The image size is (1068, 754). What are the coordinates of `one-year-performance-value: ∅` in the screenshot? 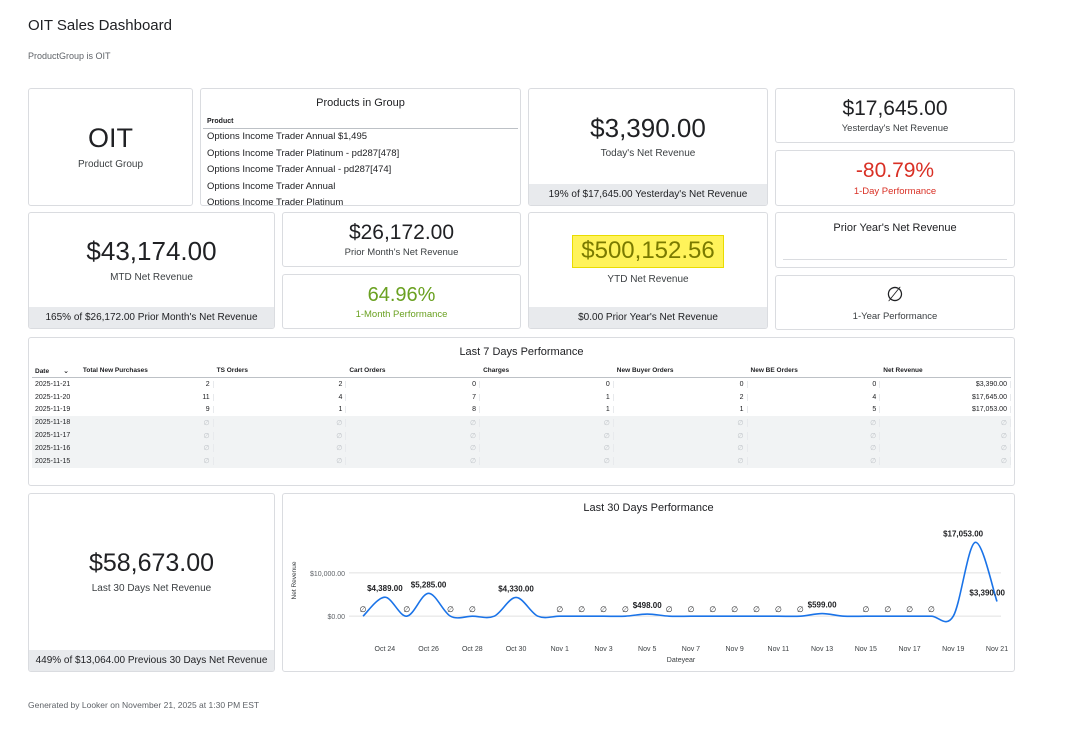 It's located at (895, 294).